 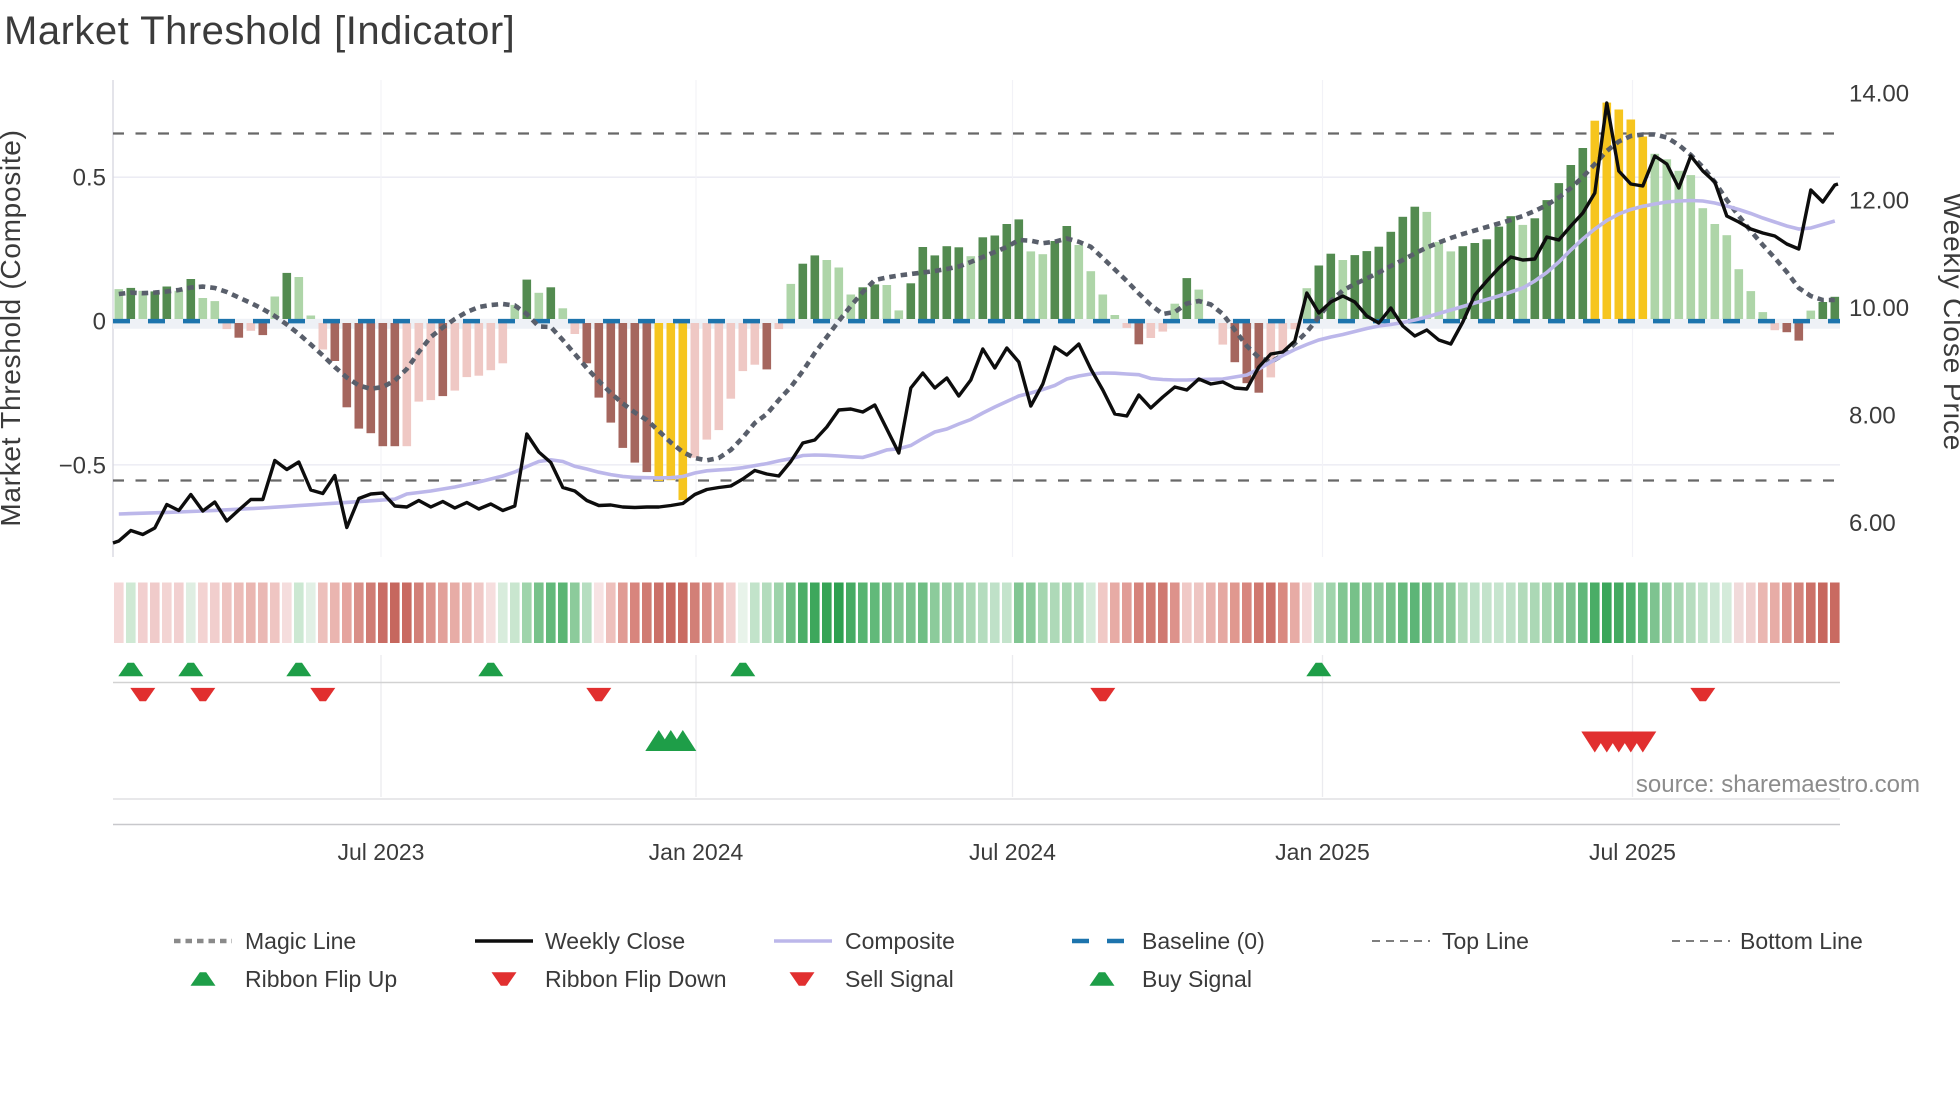 I want to click on svg-text: Jan 2025, so click(x=1322, y=852).